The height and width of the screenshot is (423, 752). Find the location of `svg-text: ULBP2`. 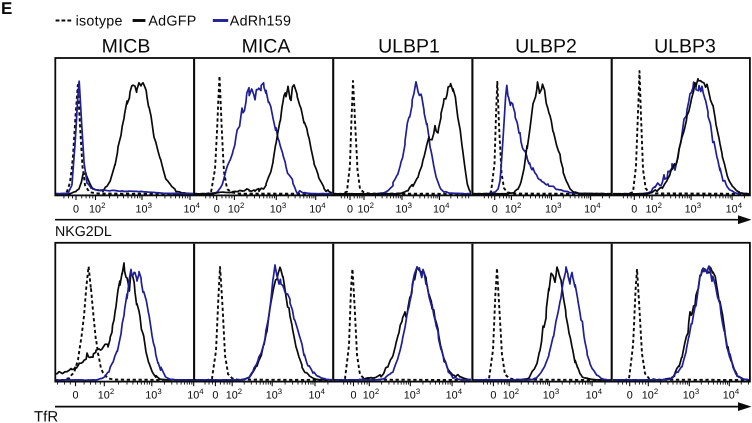

svg-text: ULBP2 is located at coordinates (546, 47).